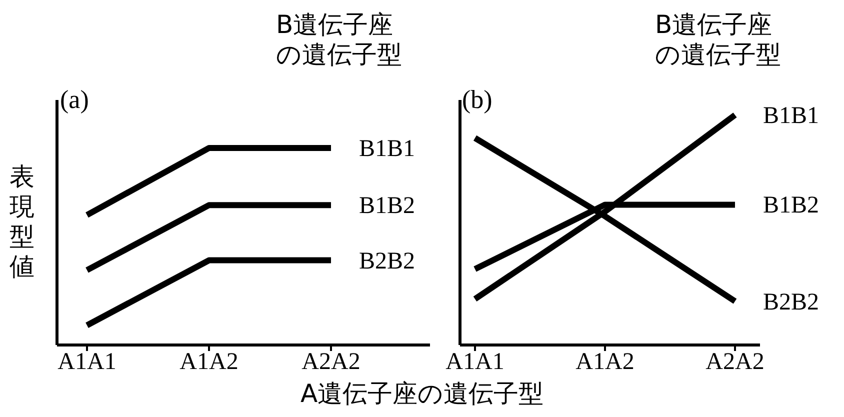  Describe the element at coordinates (22, 222) in the screenshot. I see `y-axis-title: 表現型値` at that location.